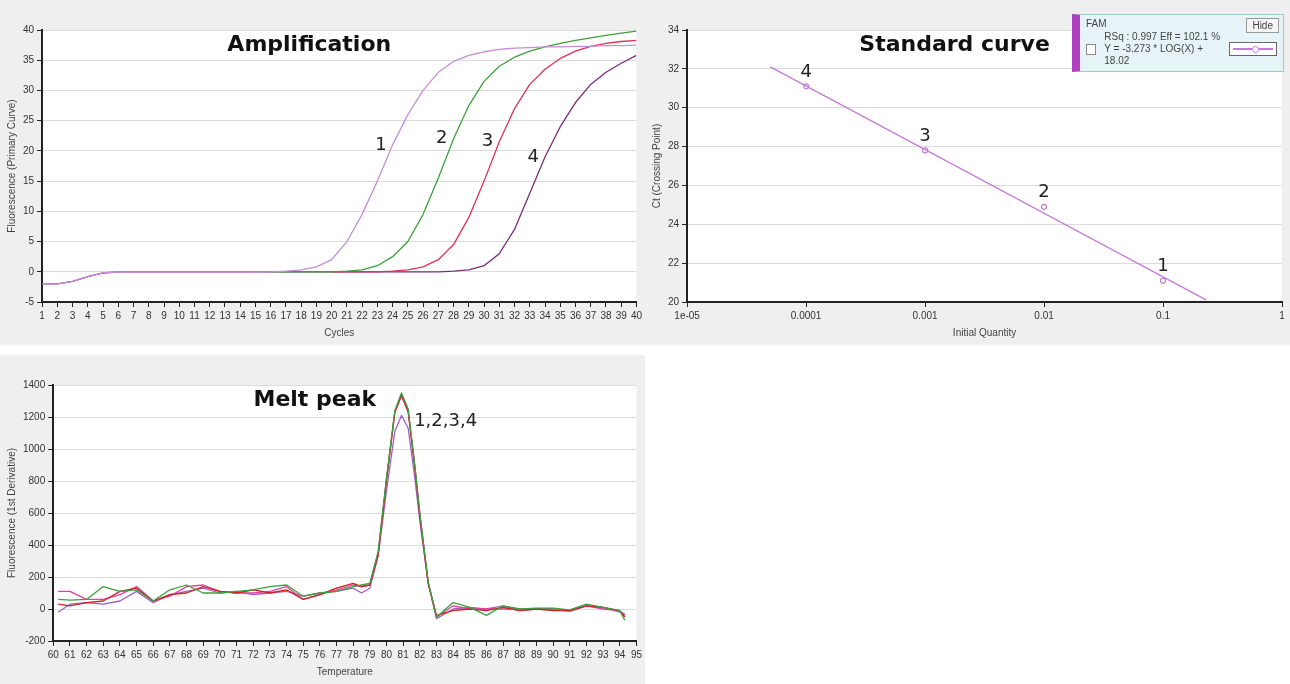 The width and height of the screenshot is (1290, 684). Describe the element at coordinates (470, 654) in the screenshot. I see `x-tick-label: 85` at that location.